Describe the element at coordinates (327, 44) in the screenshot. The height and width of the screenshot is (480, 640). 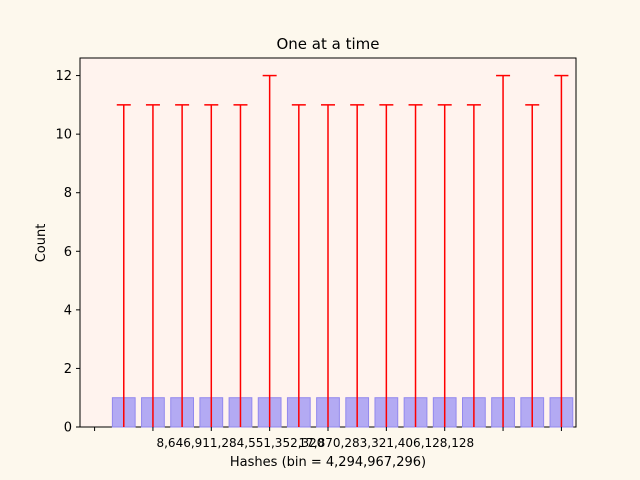
I see `chart-title: One at a time` at that location.